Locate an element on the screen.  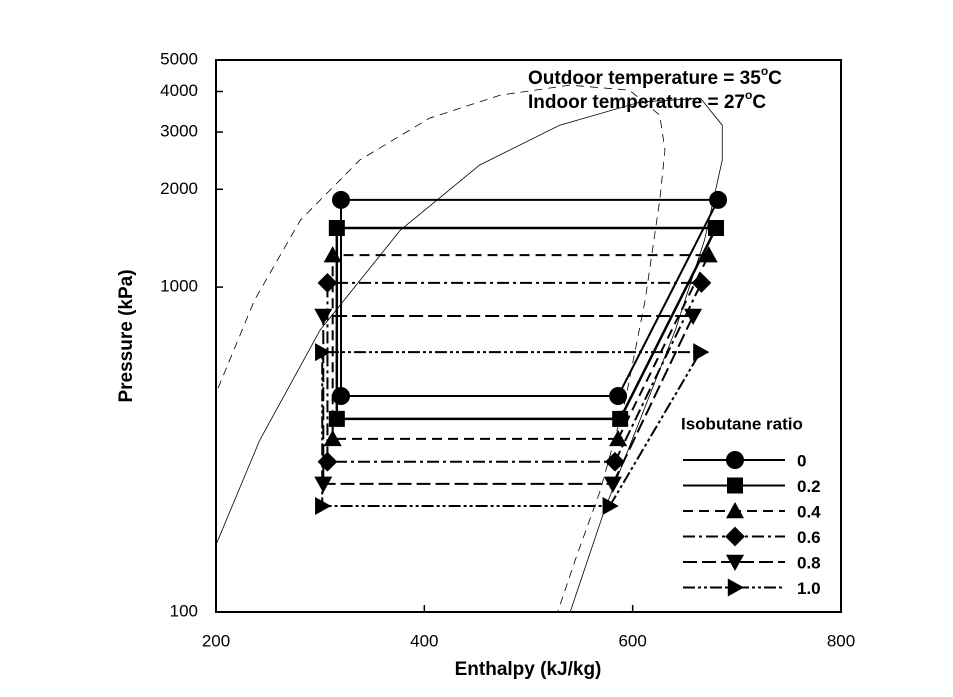
y-tick-label: 5000 is located at coordinates (179, 58).